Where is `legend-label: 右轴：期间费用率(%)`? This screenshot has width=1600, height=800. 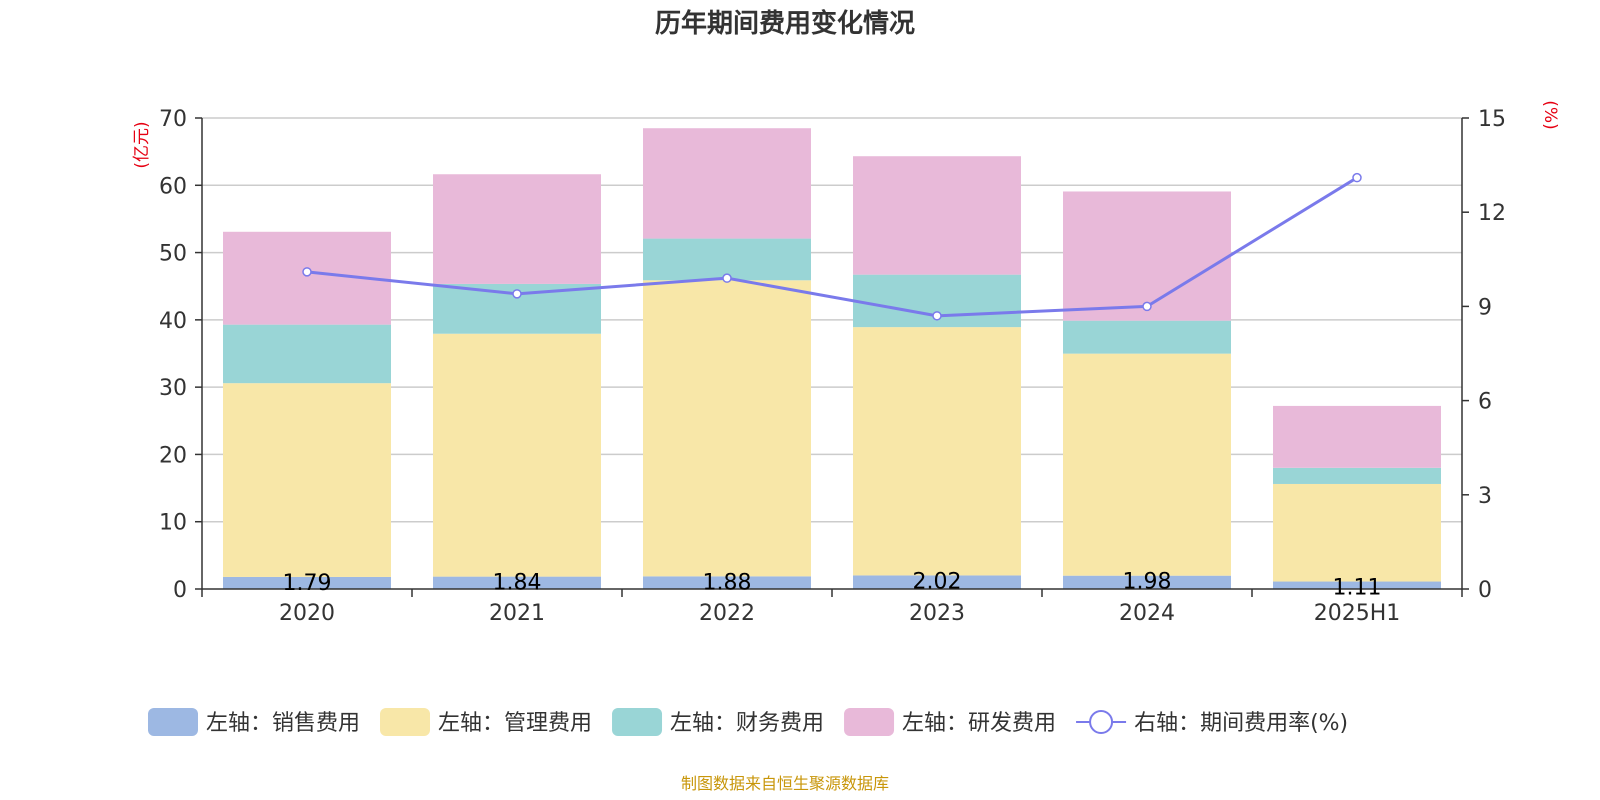 legend-label: 右轴：期间费用率(%) is located at coordinates (1241, 723).